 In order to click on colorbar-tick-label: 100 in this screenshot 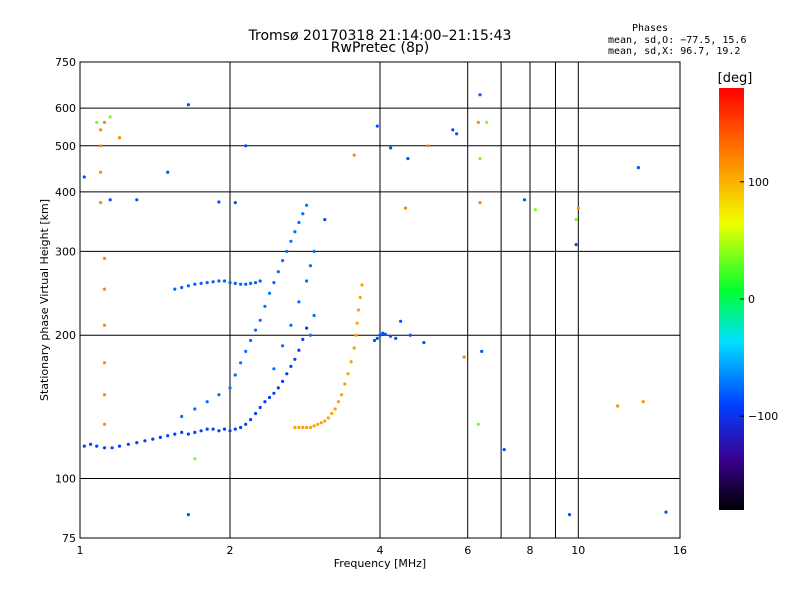, I will do `click(758, 182)`.